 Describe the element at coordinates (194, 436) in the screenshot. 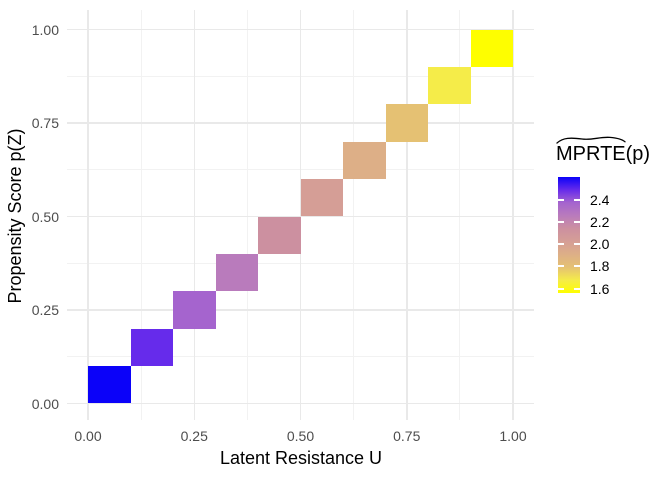

I see `x-tick-label: 0.25` at that location.